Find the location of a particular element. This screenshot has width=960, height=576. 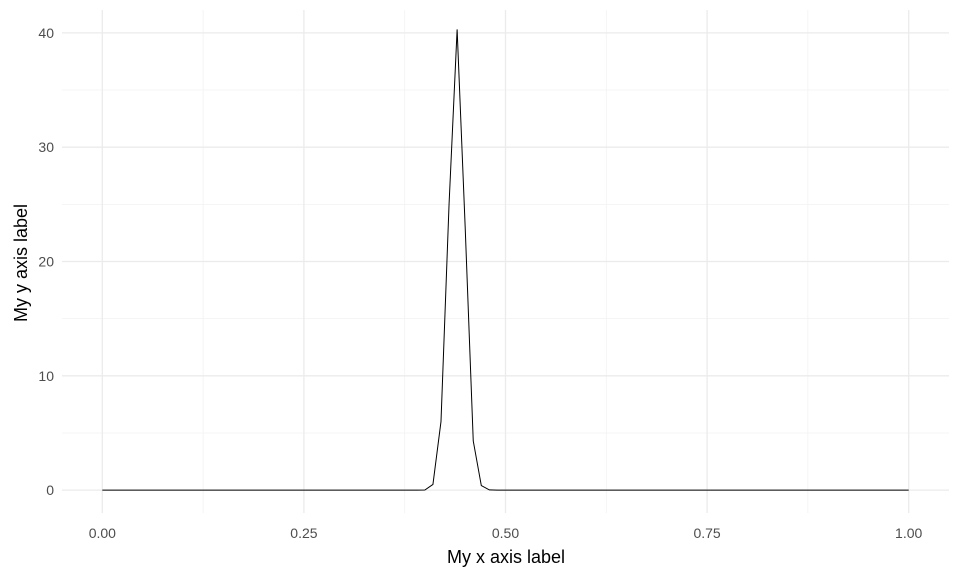

x-tick-label: 0.25 is located at coordinates (303, 533).